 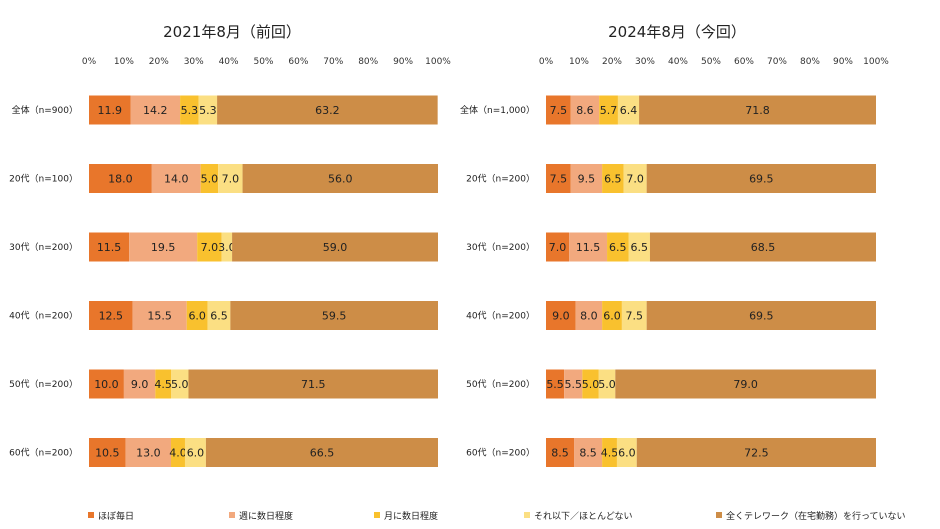 What do you see at coordinates (45, 110) in the screenshot?
I see `category-label: 全体（n=900）` at bounding box center [45, 110].